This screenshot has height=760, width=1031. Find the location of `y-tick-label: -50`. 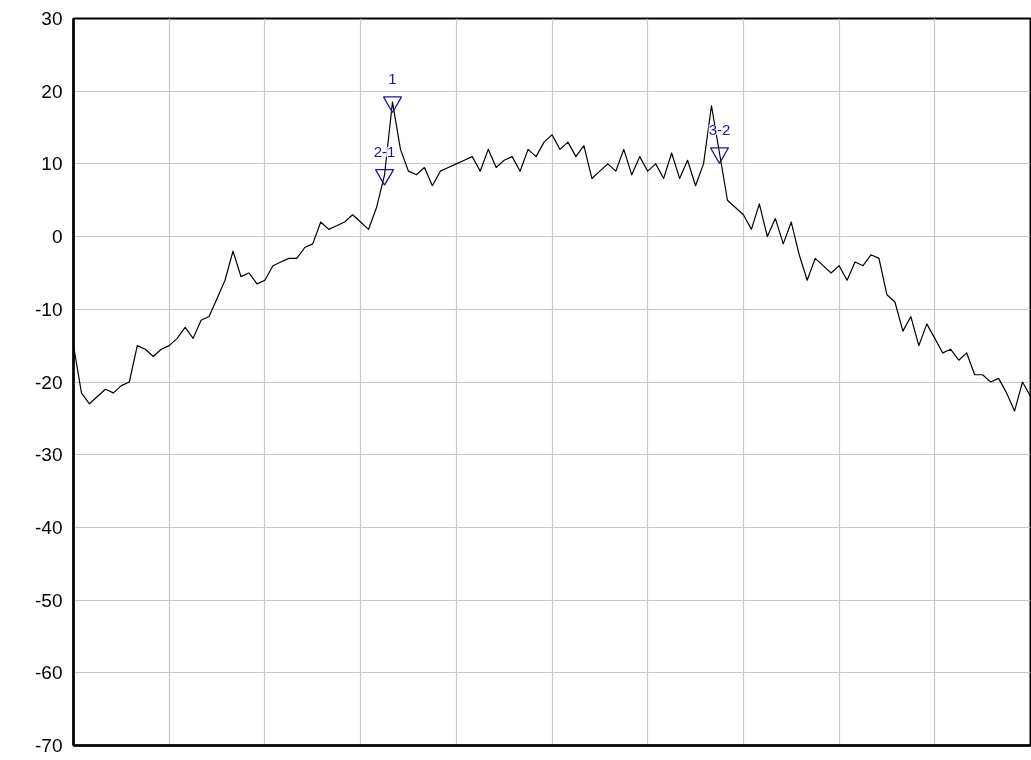

y-tick-label: -50 is located at coordinates (49, 600).